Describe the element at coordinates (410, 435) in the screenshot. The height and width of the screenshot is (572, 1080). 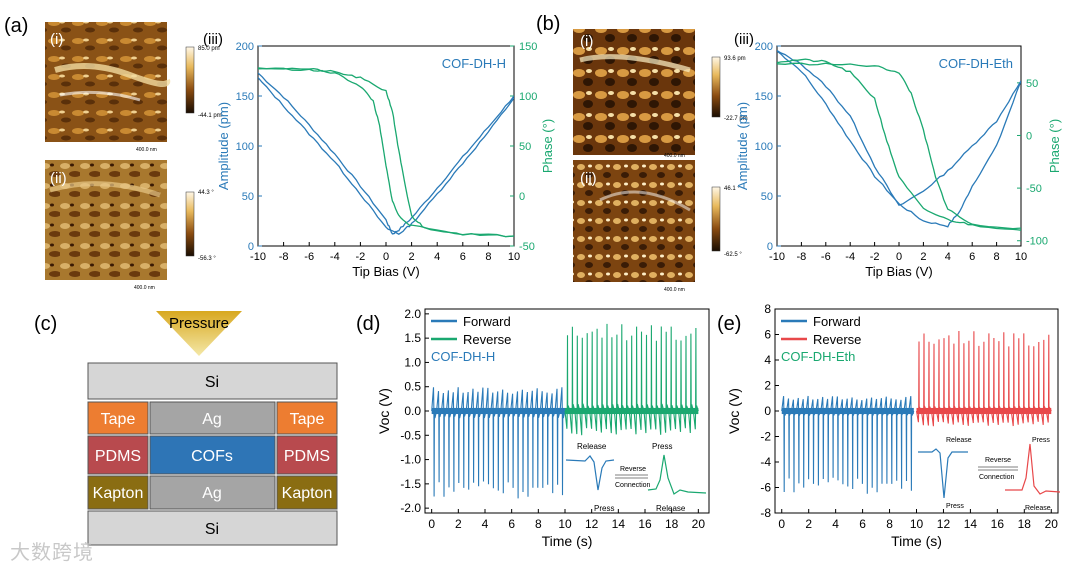
I see `y-tick-label: -0.5` at that location.